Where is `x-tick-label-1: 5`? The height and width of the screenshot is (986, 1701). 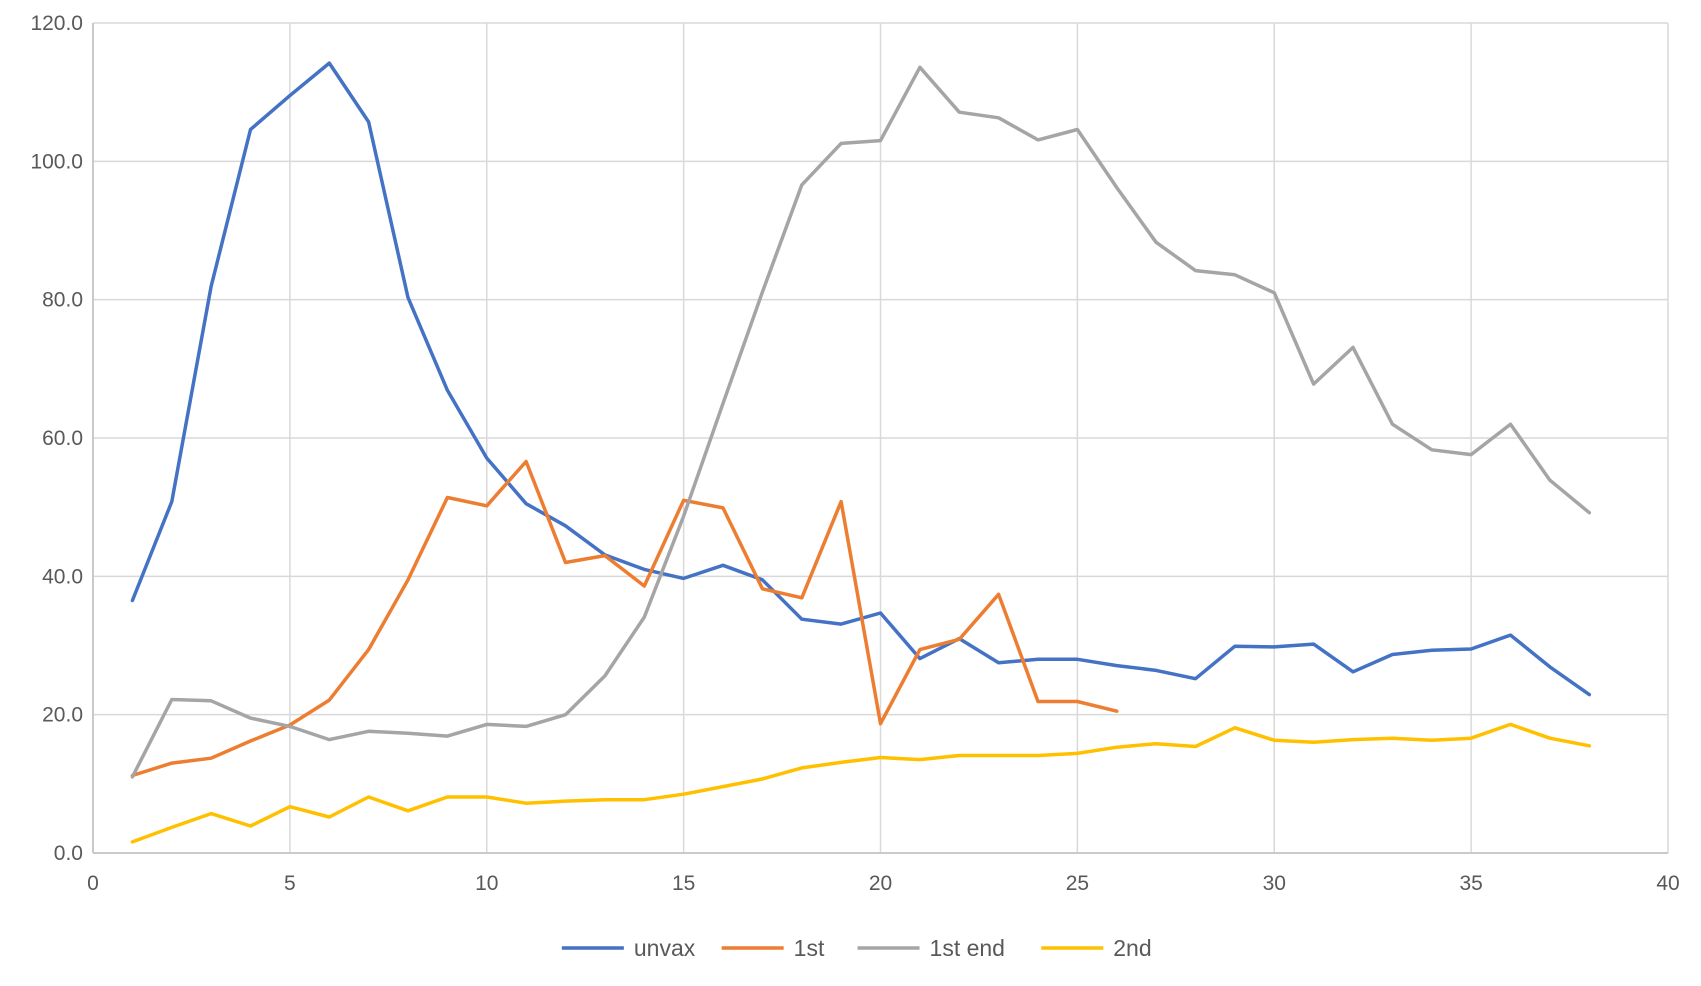
x-tick-label-1: 5 is located at coordinates (290, 883).